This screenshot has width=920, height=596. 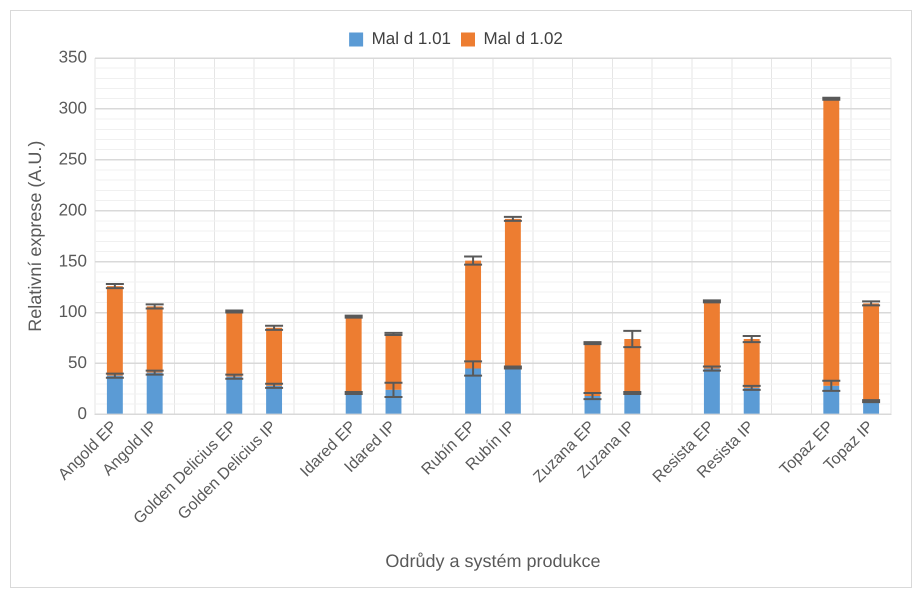 I want to click on y-tick-label: 150, so click(x=72, y=260).